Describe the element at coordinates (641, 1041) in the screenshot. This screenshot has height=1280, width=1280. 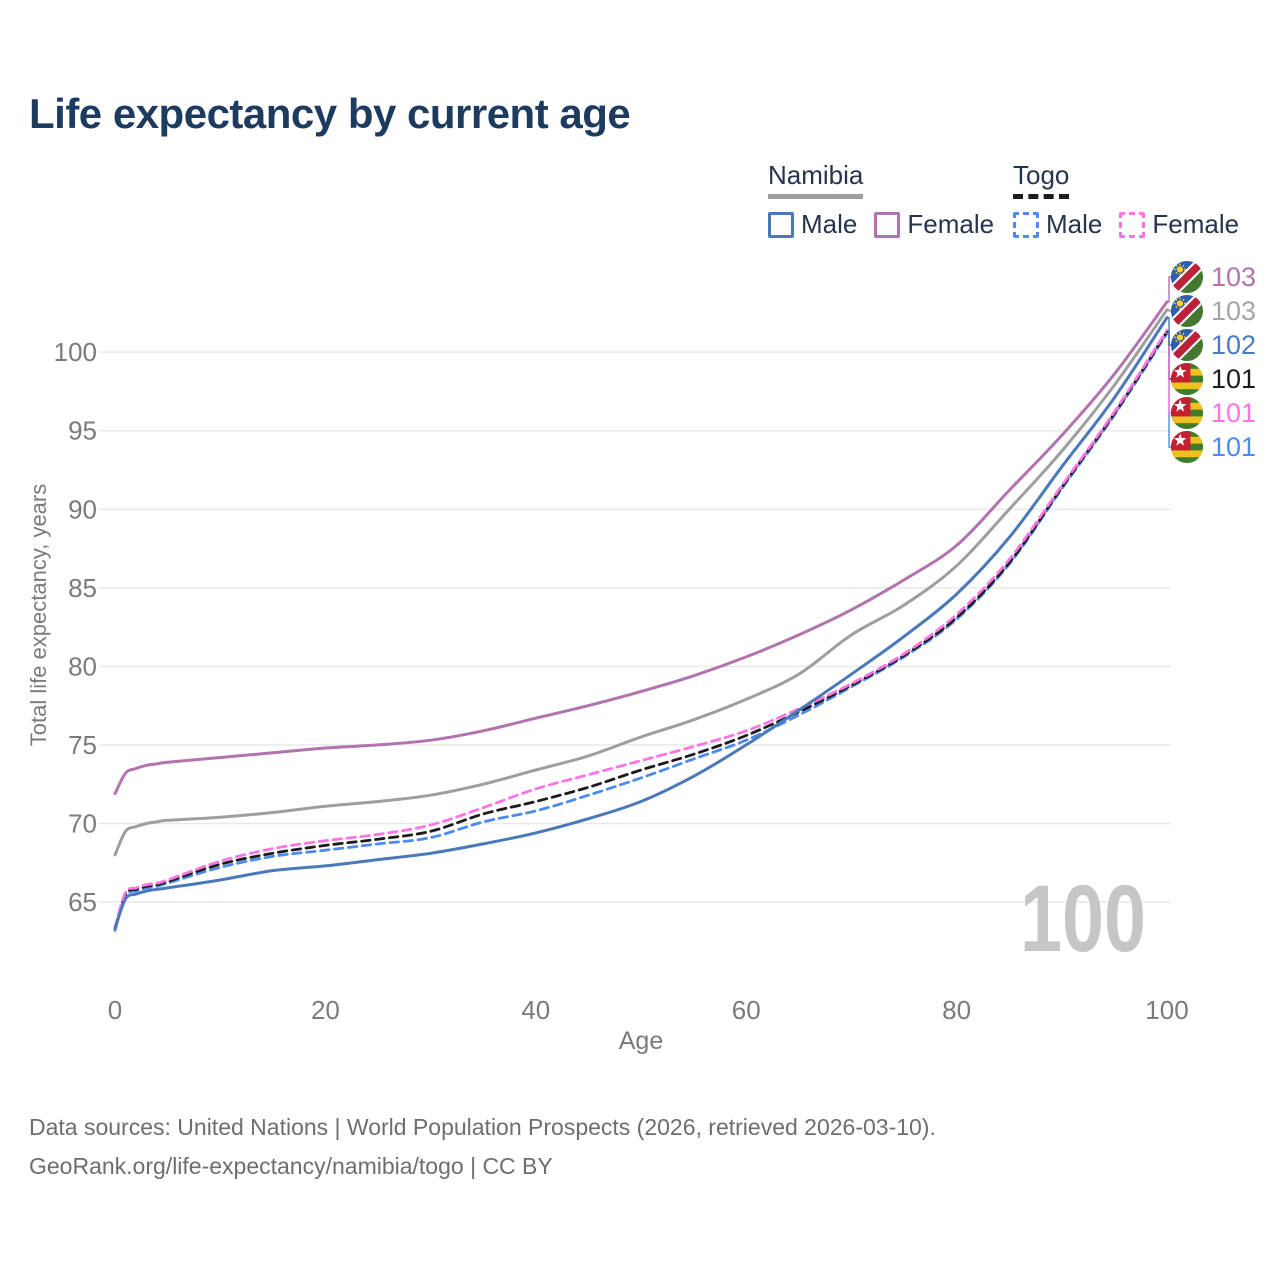
I see `x-axis-title: Age` at that location.